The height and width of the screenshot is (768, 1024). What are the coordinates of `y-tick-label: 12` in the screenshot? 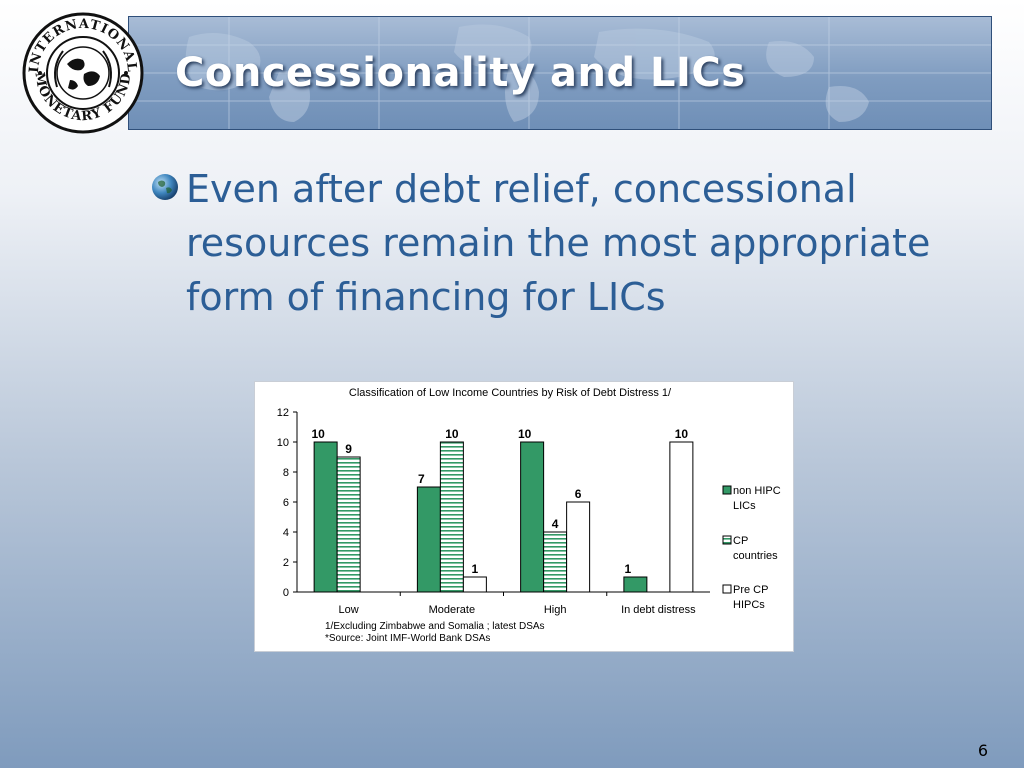 It's located at (283, 413).